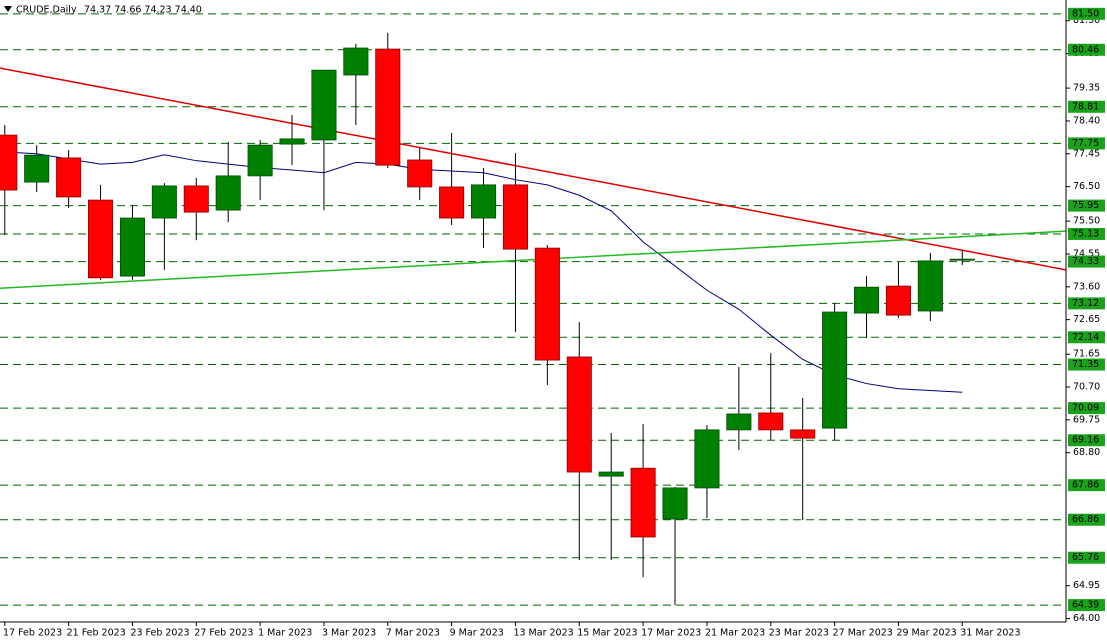 The height and width of the screenshot is (644, 1107). I want to click on x-tick-label: 21 Feb 2023, so click(96, 633).